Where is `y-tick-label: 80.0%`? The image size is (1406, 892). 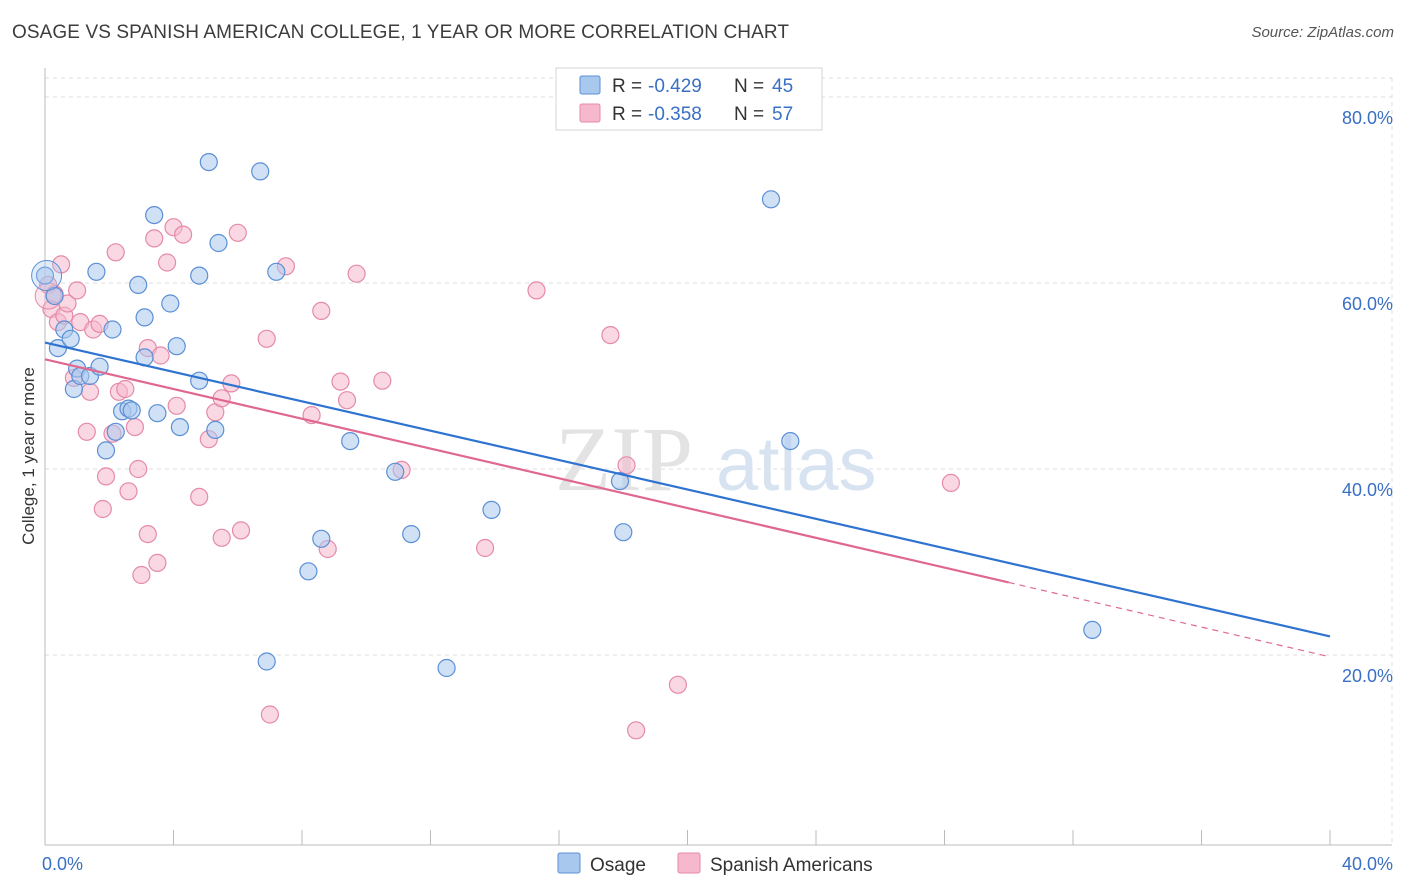
y-tick-label: 80.0% is located at coordinates (1367, 118).